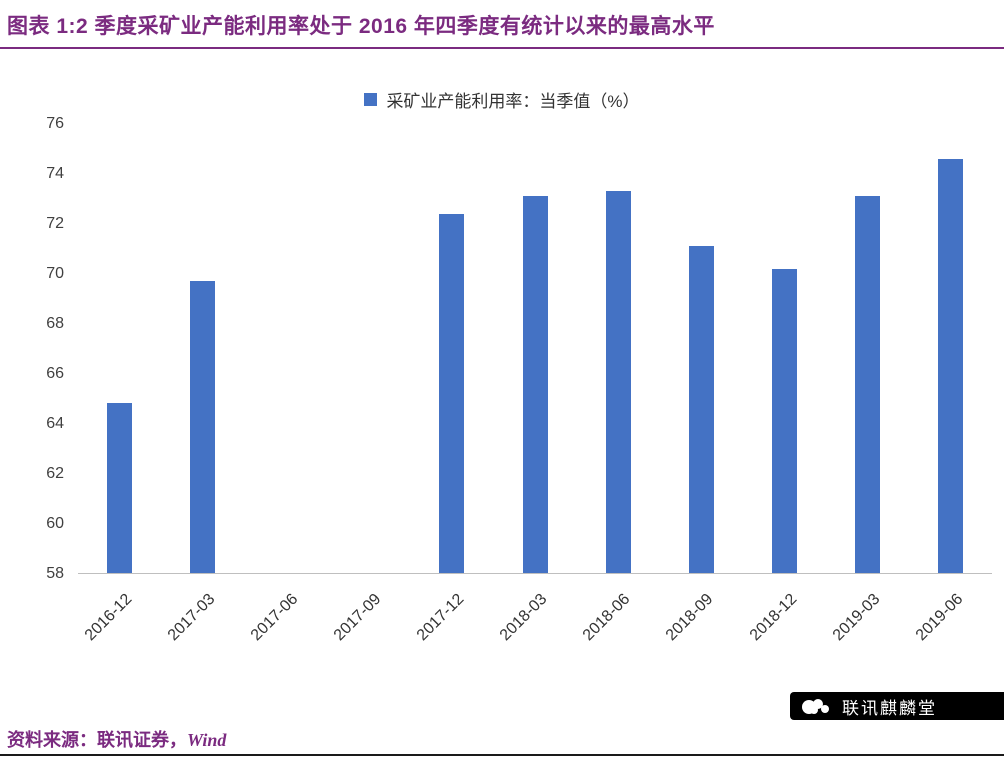  I want to click on x-tick-label: 2019-03, so click(856, 617).